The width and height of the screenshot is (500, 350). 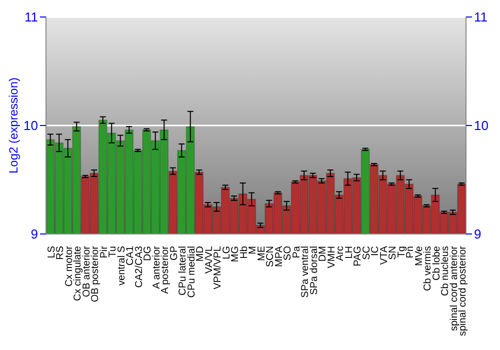 What do you see at coordinates (349, 252) in the screenshot?
I see `x-tick-label: LH` at bounding box center [349, 252].